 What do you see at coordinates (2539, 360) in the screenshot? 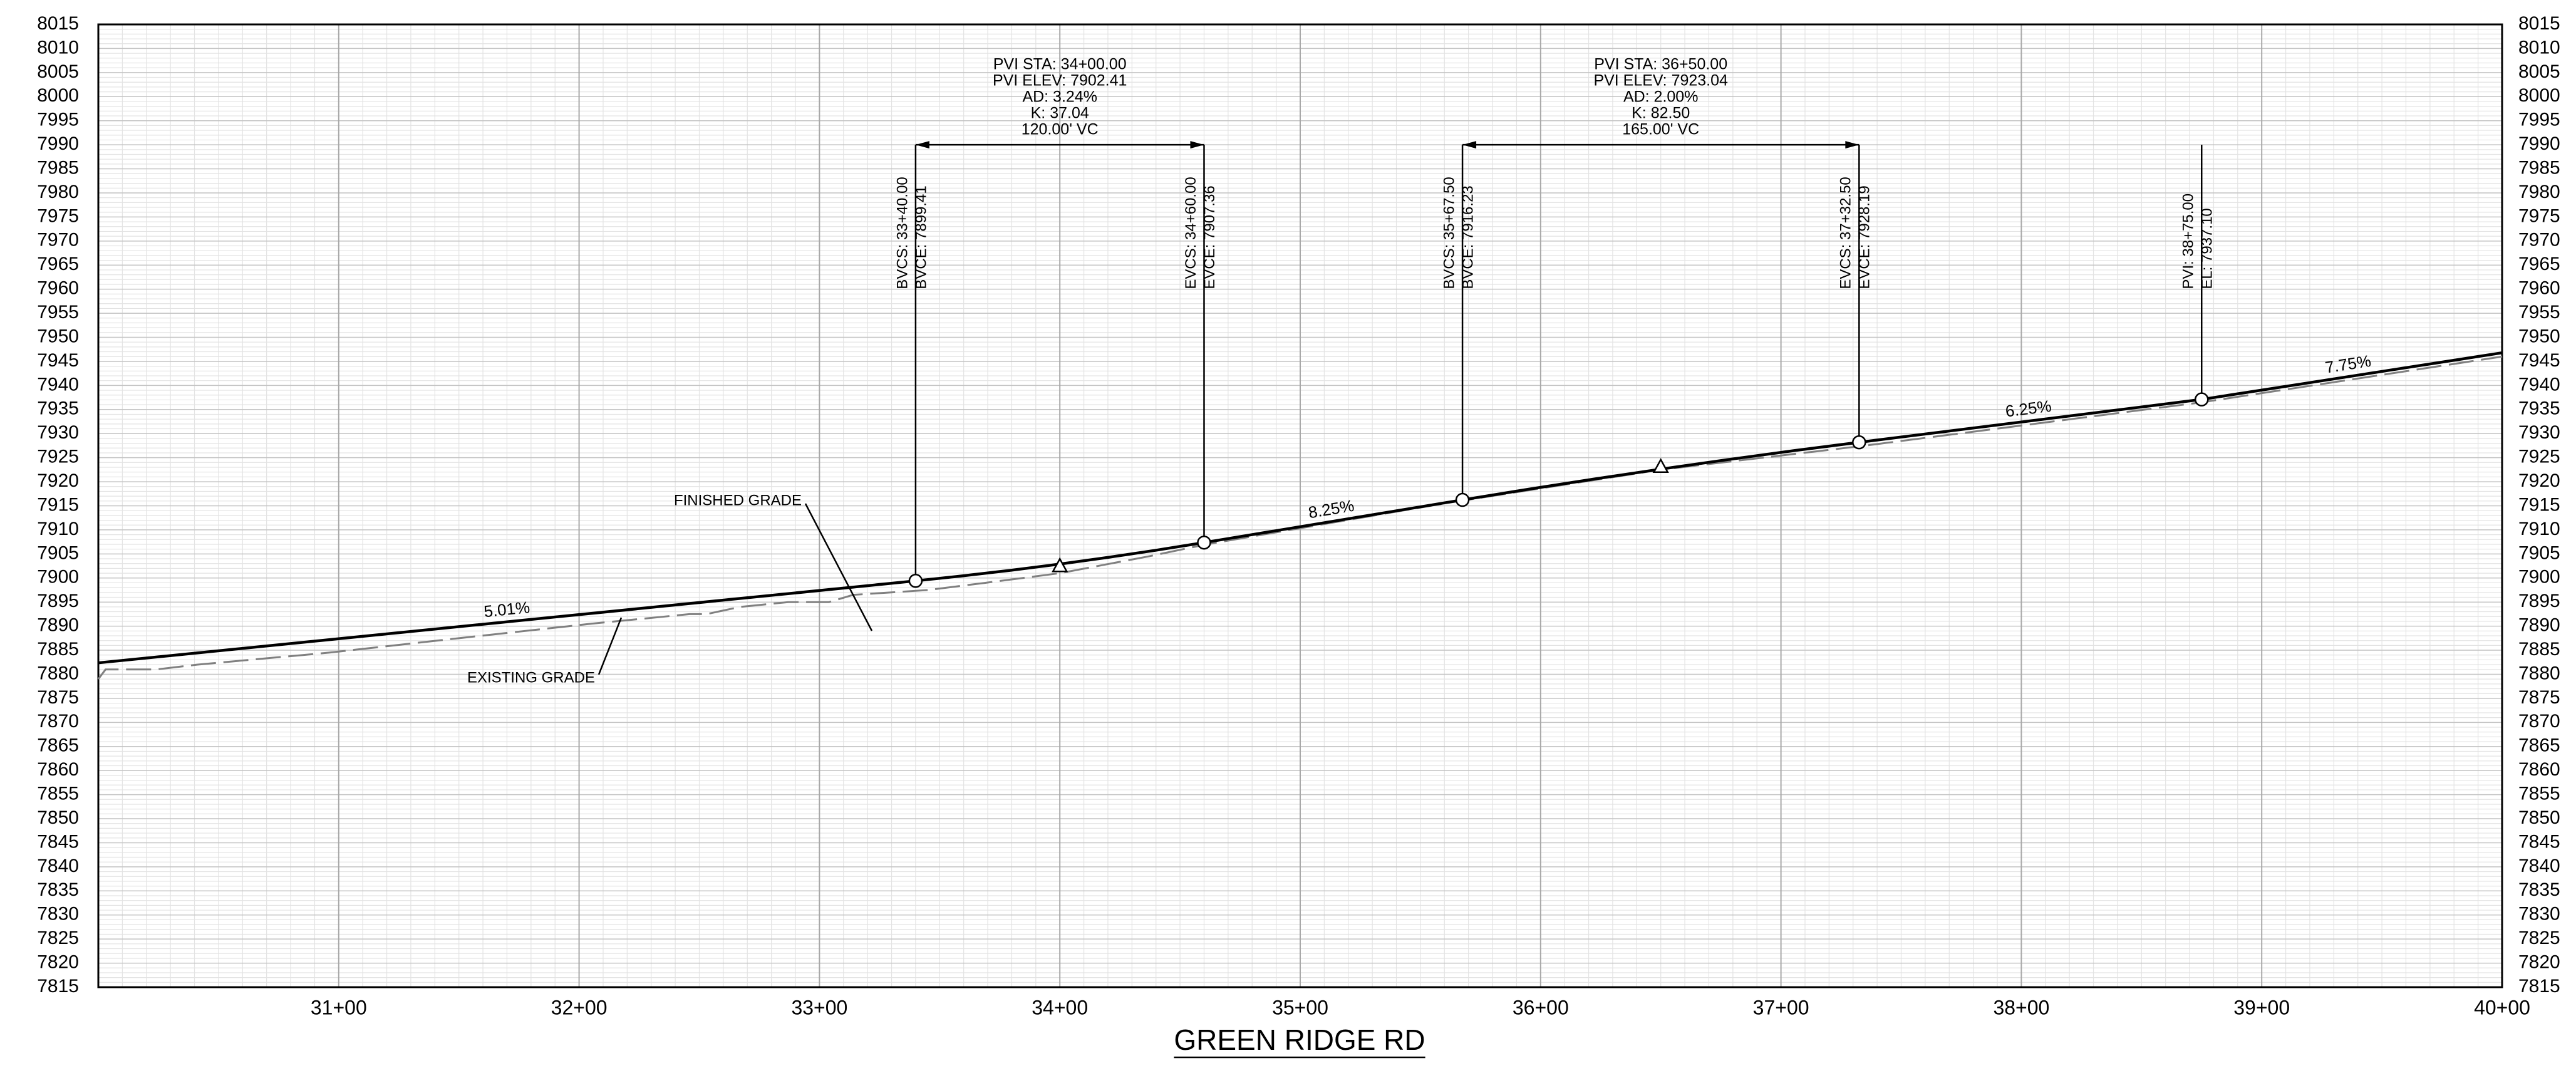
I see `y-tick-label-right: 7945` at bounding box center [2539, 360].